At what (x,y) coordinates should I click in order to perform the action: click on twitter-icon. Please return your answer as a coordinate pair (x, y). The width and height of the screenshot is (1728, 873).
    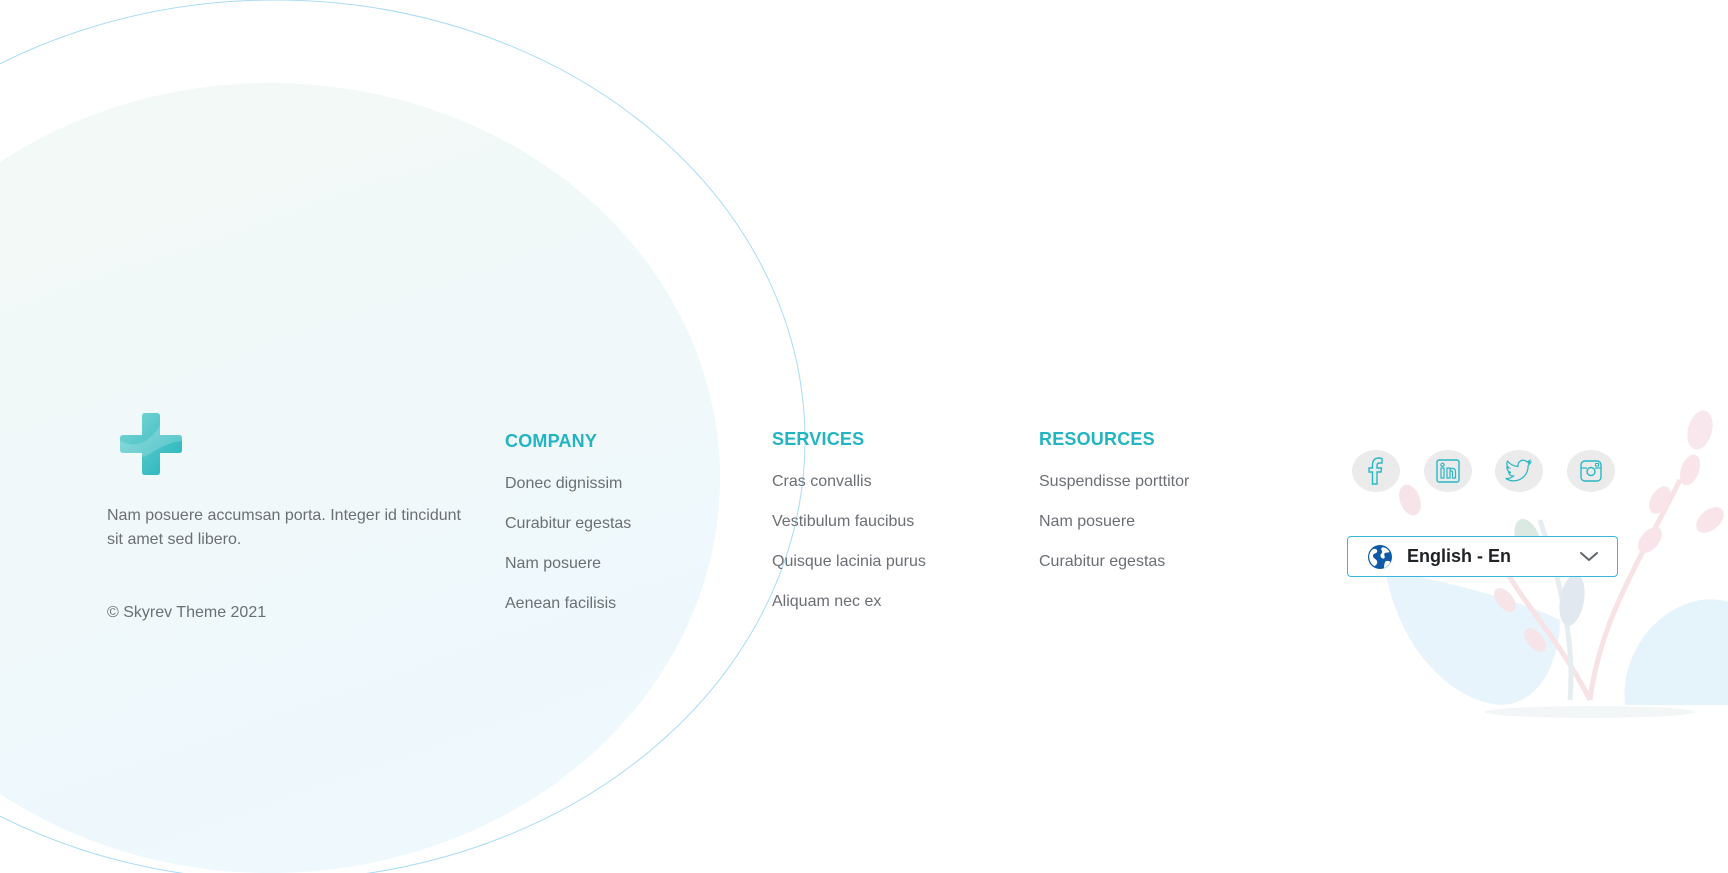
    Looking at the image, I should click on (1519, 470).